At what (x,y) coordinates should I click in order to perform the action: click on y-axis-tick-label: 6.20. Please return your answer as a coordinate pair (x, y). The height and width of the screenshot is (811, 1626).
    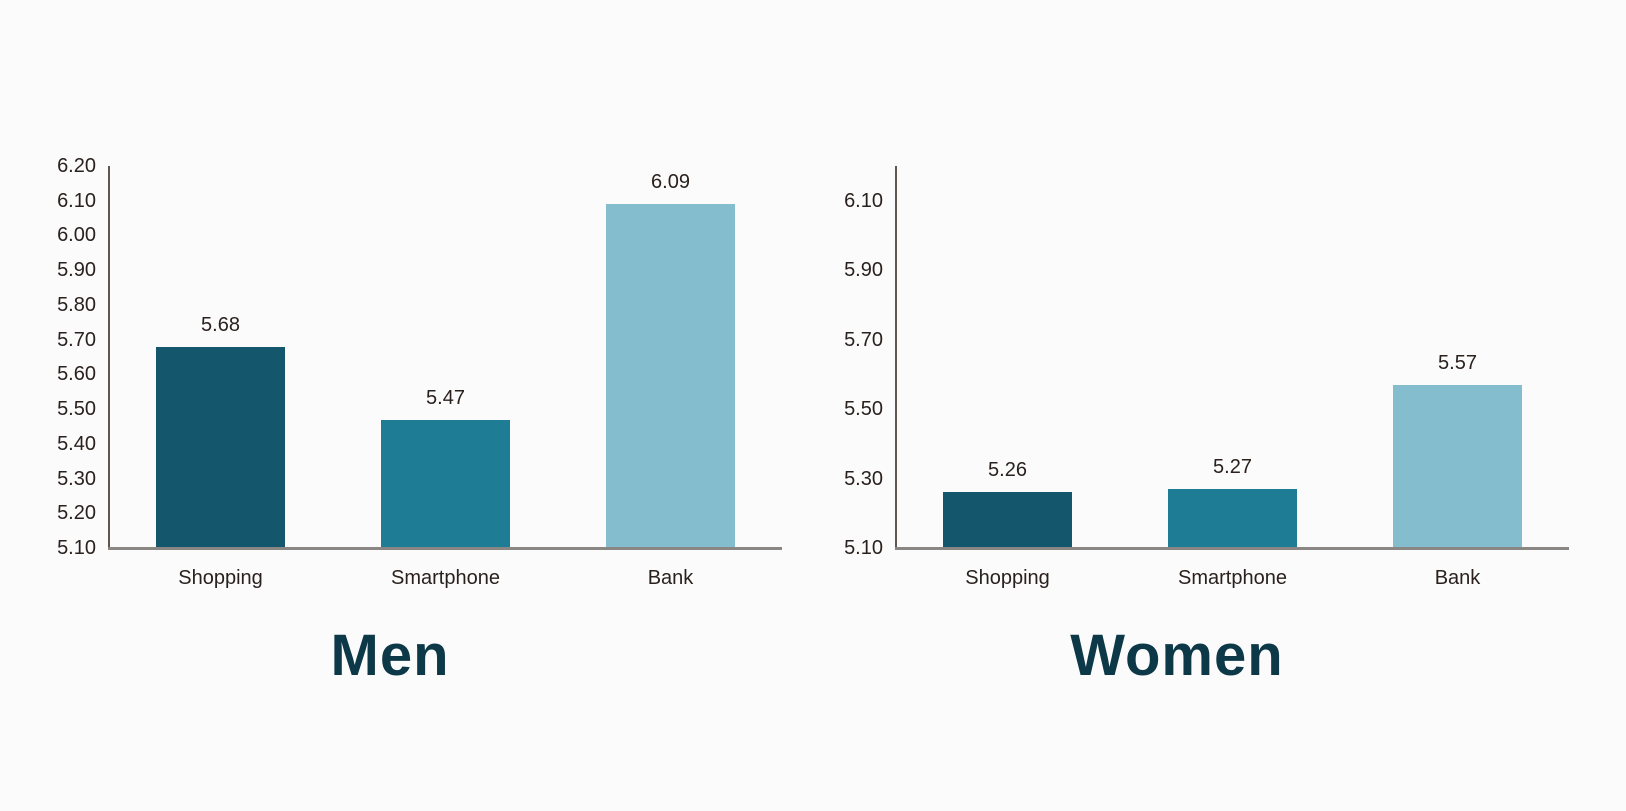
    Looking at the image, I should click on (76, 166).